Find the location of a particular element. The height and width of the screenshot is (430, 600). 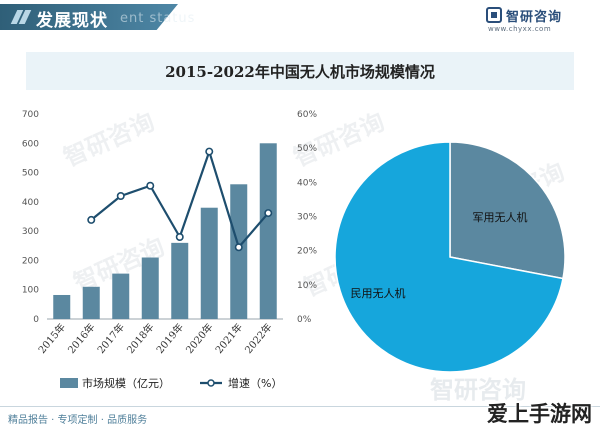

logo-name: 智研咨询 is located at coordinates (534, 17).